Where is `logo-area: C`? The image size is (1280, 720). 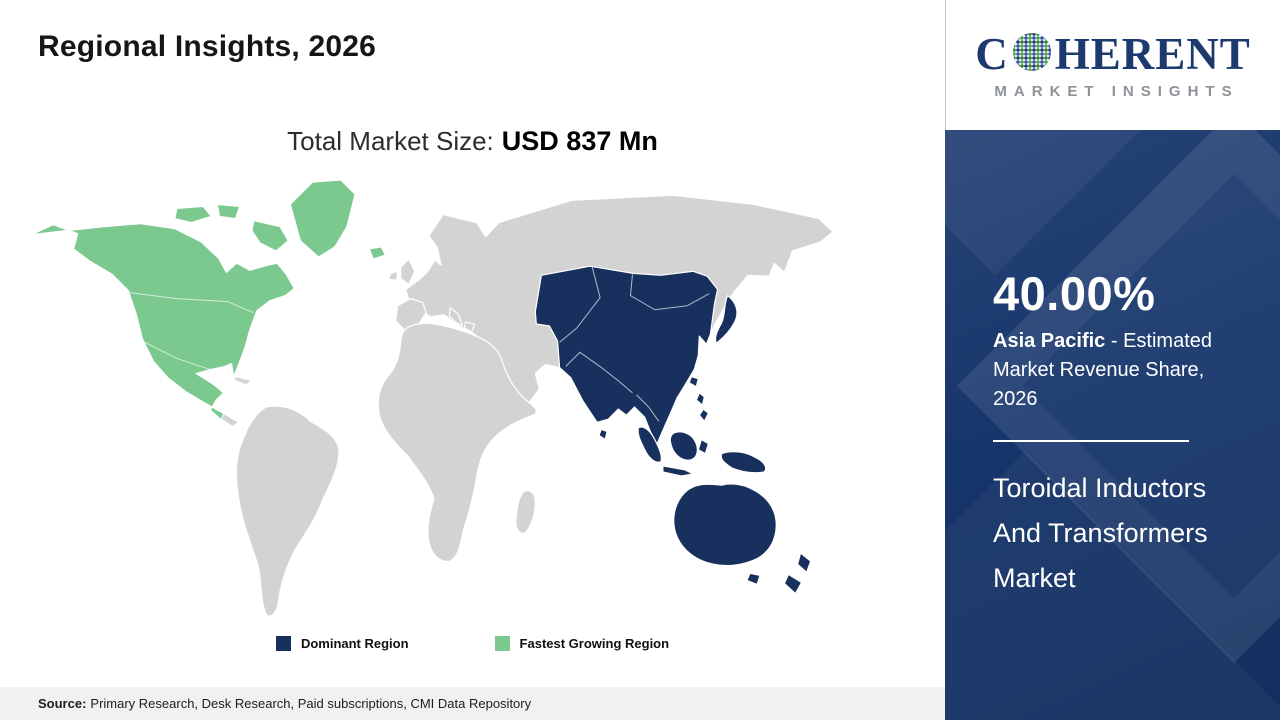
logo-area: C is located at coordinates (1112, 65).